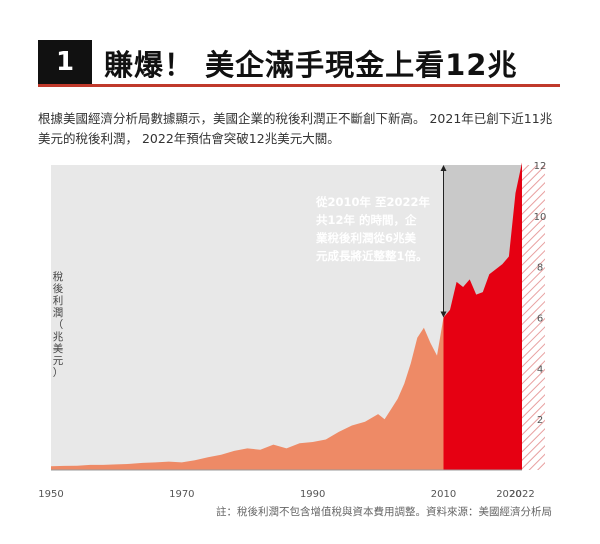  Describe the element at coordinates (443, 168) in the screenshot. I see `range-arrow-top` at that location.